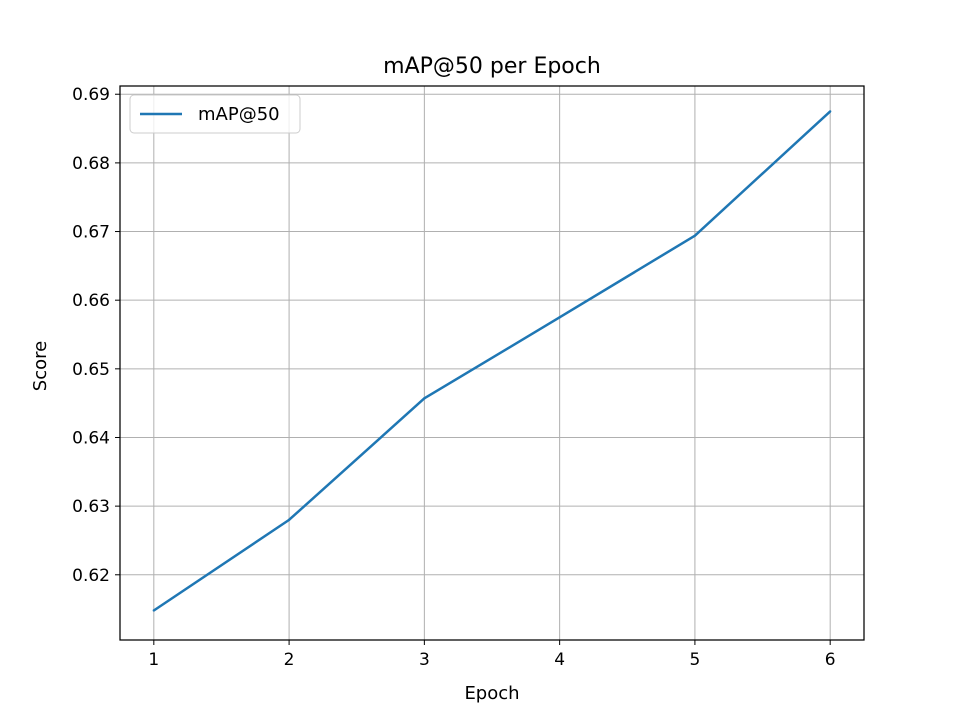  What do you see at coordinates (91, 301) in the screenshot?
I see `y-tick-label: 0.66` at bounding box center [91, 301].